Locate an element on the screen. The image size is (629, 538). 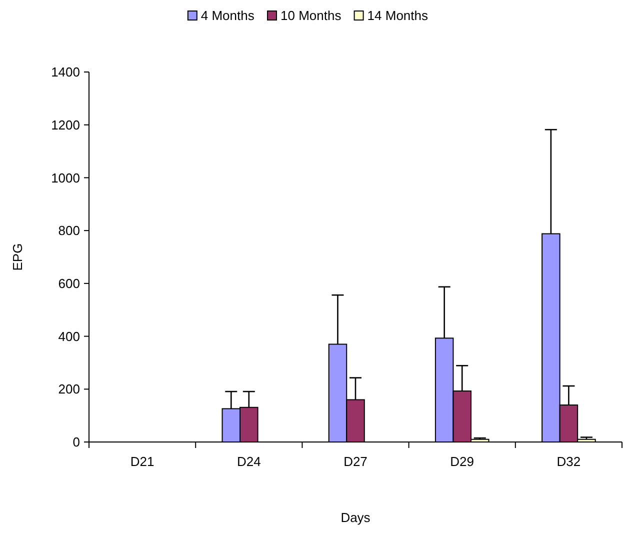
x-tick-label: D29 is located at coordinates (462, 461).